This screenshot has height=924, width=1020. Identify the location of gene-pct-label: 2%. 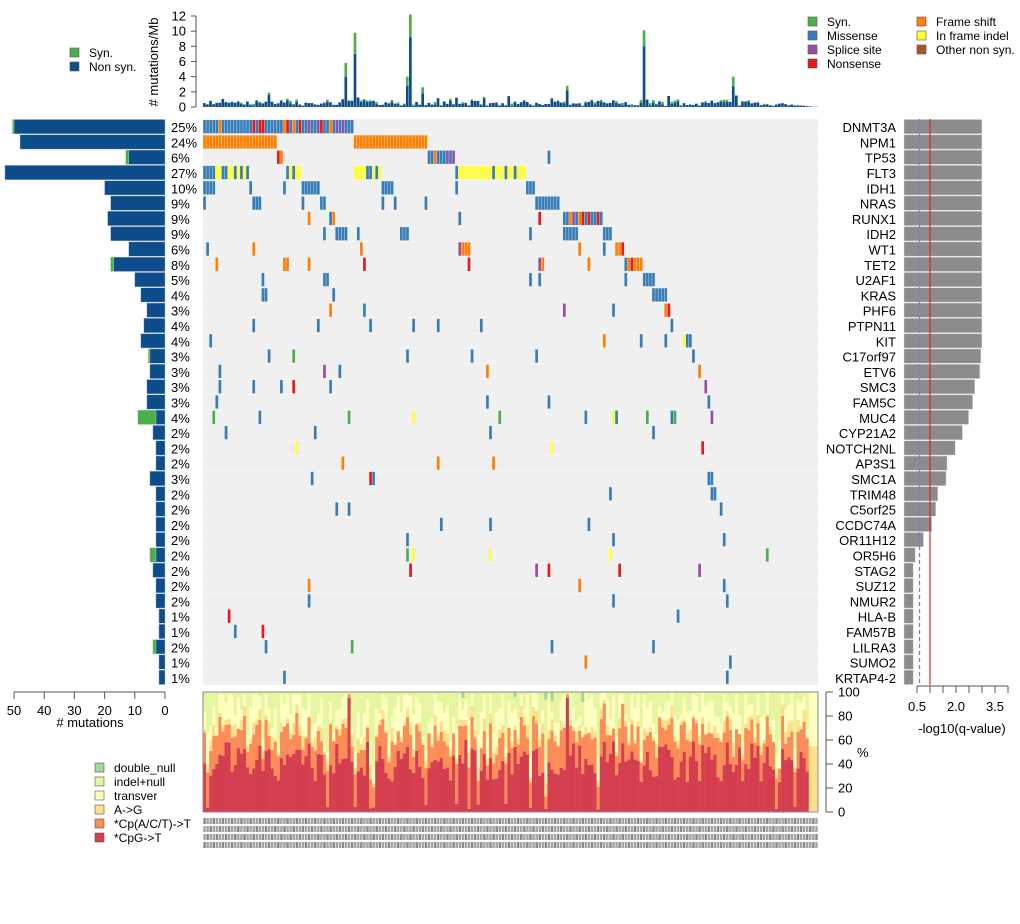
(180, 647).